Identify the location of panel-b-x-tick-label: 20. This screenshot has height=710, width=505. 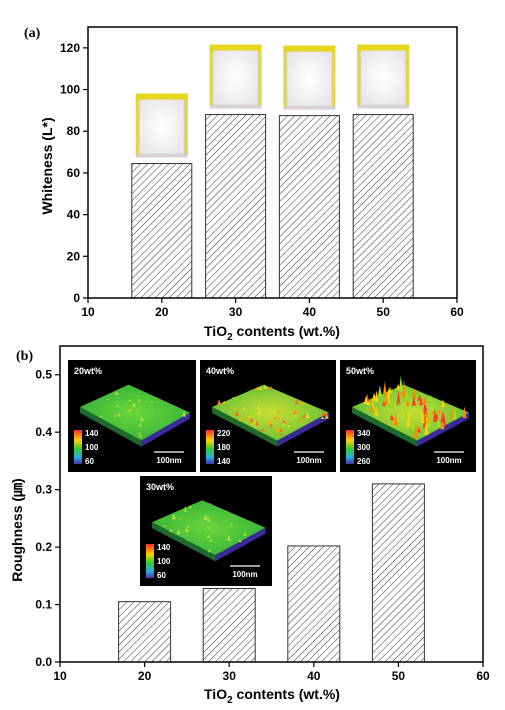
(145, 676).